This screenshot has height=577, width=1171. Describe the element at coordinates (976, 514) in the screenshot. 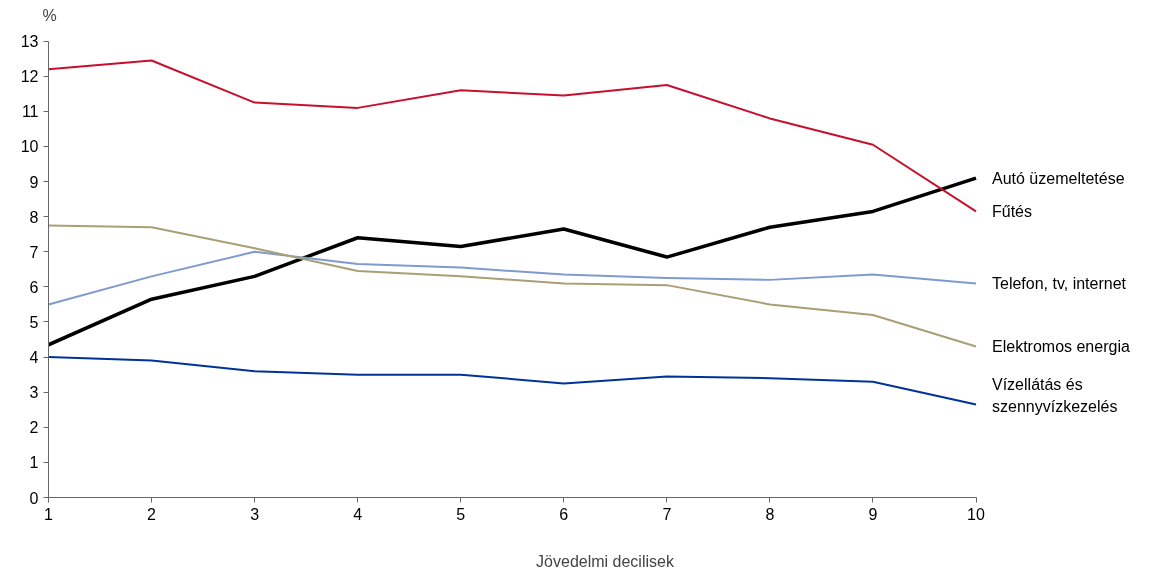

I see `x-tick-label: 10` at that location.